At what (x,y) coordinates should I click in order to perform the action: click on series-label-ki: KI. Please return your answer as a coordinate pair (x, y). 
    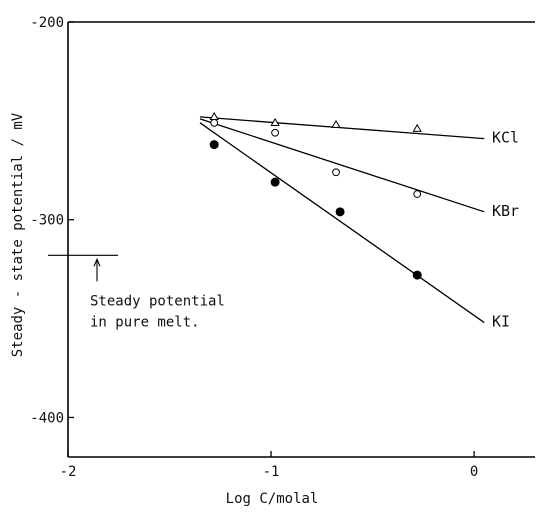
    Looking at the image, I should click on (501, 322).